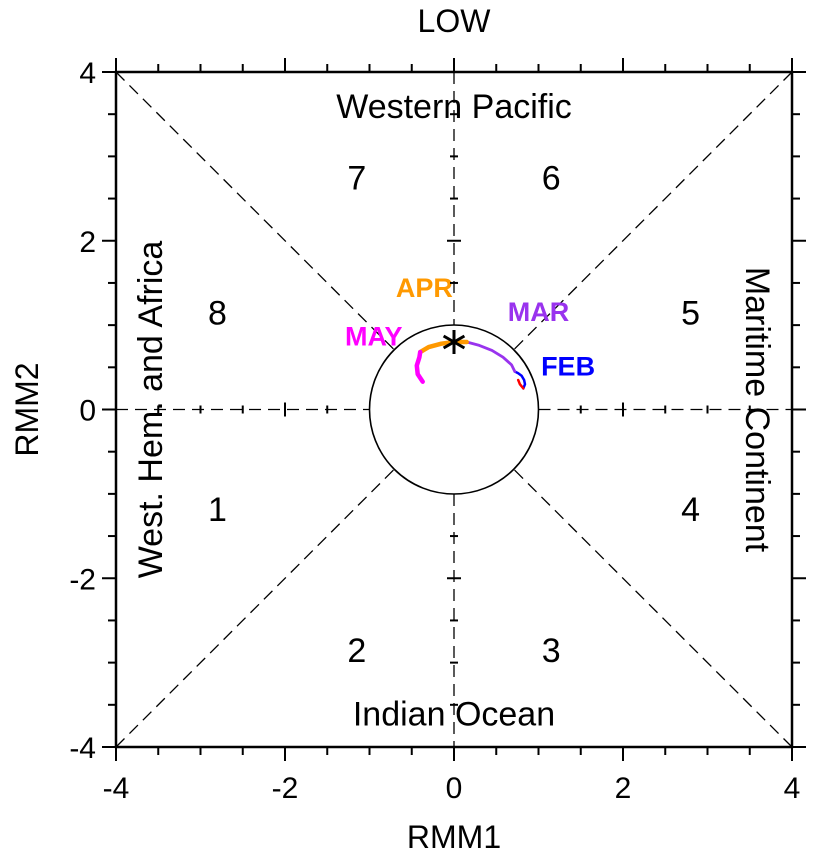 This screenshot has width=815, height=860. Describe the element at coordinates (491, 356) in the screenshot. I see `series-line-mar` at that location.